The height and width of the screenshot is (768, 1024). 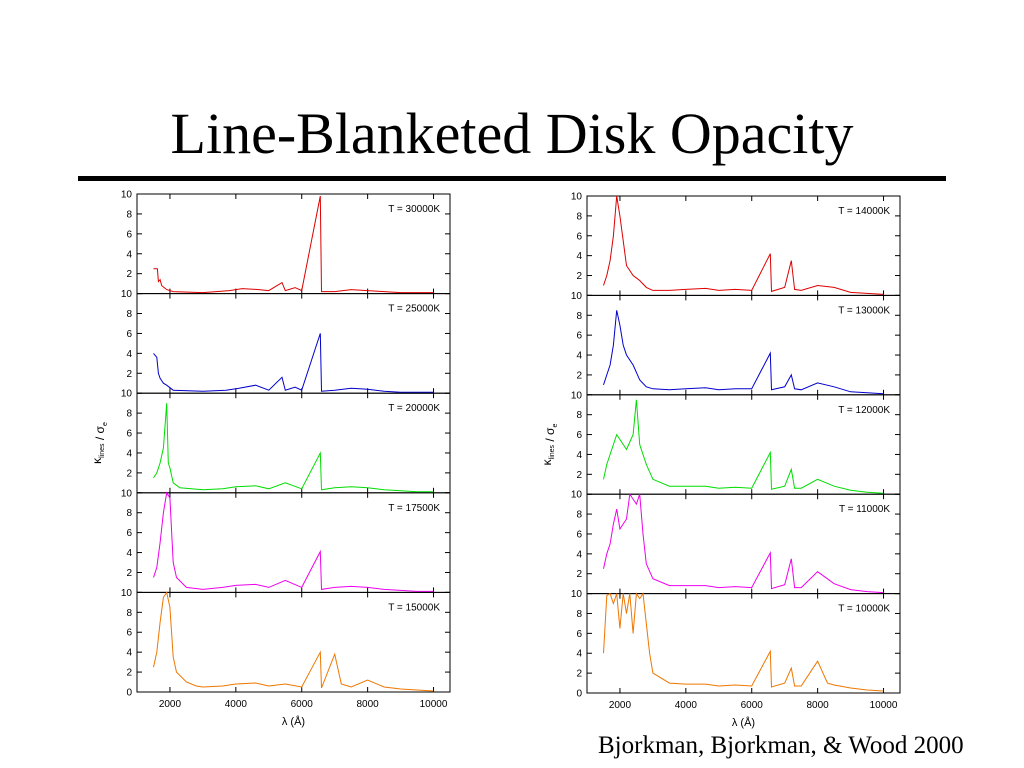 I want to click on panel-label: T = 17500K, so click(x=414, y=508).